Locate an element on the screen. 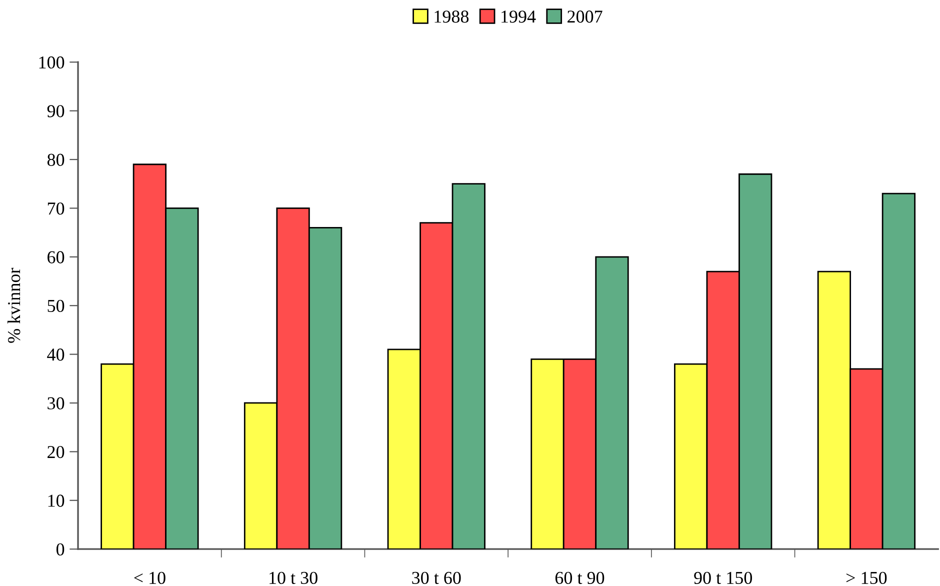 This screenshot has width=940, height=586. x-tick-label: 30 t 60 is located at coordinates (436, 578).